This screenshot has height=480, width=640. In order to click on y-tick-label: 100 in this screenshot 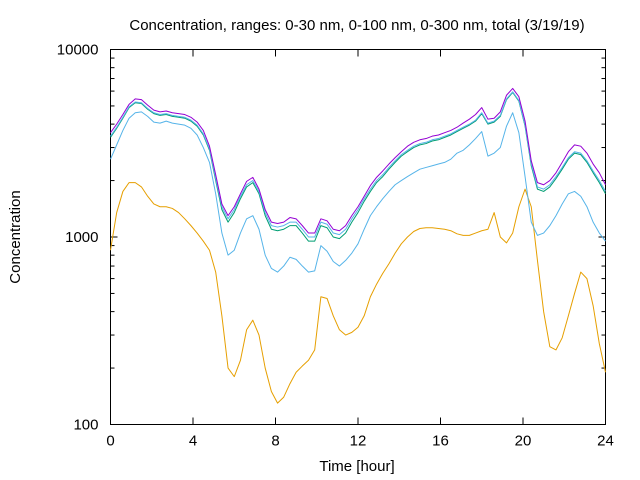, I will do `click(85, 425)`.